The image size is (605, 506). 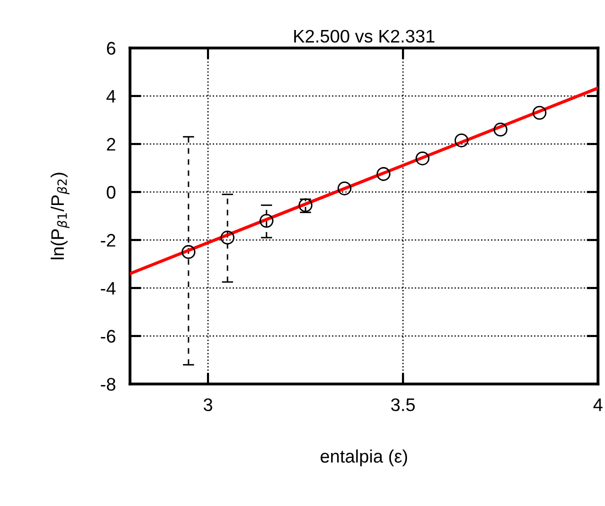 I want to click on x-axis-title: entalpia (ε), so click(x=364, y=457).